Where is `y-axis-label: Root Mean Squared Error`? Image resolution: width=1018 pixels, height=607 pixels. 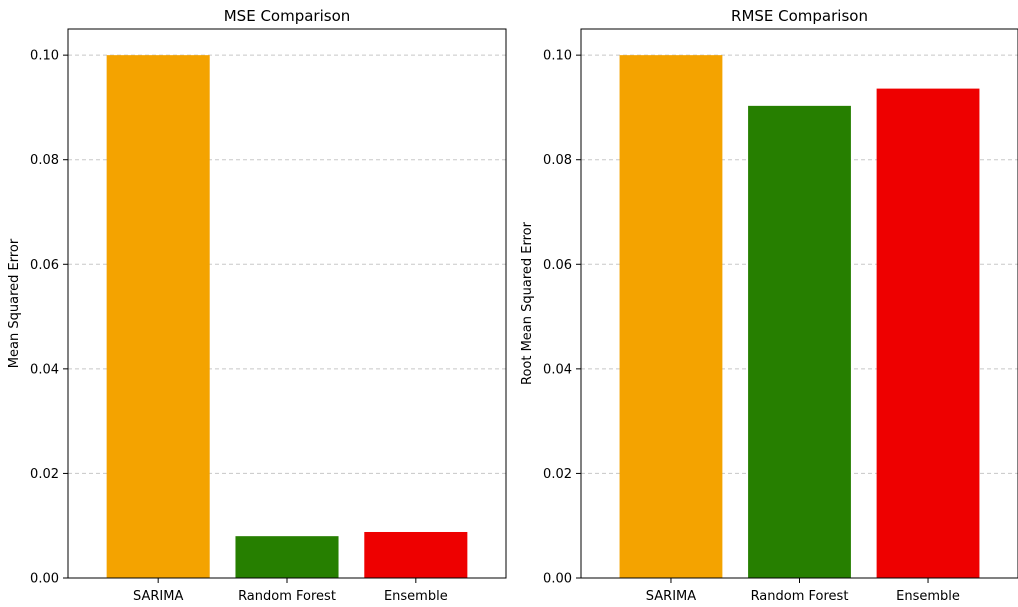
y-axis-label: Root Mean Squared Error is located at coordinates (527, 303).